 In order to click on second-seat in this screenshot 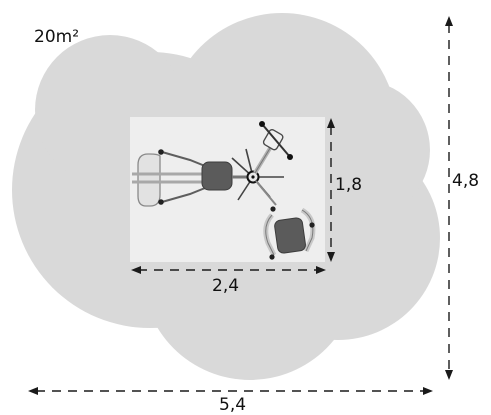, I will do `click(290, 235)`.